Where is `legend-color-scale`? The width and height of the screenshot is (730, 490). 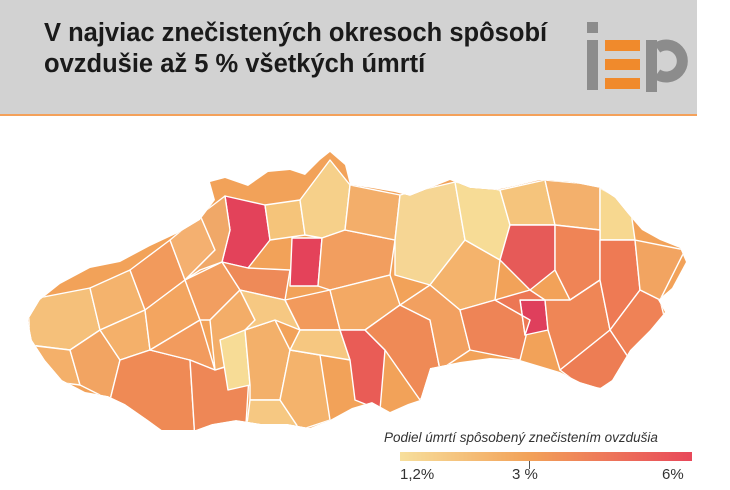
legend-color-scale is located at coordinates (546, 456).